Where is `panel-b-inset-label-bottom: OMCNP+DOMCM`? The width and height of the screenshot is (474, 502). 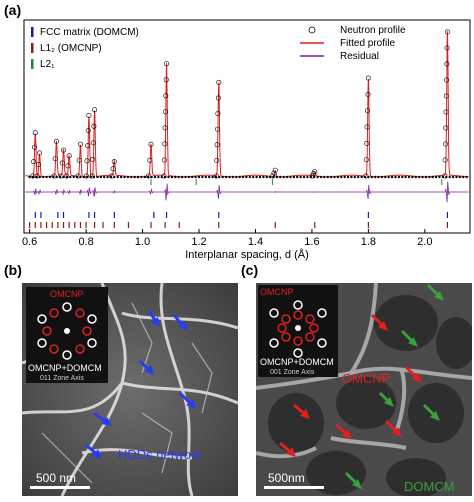
panel-b-inset-label-bottom: OMCNP+DOMCM is located at coordinates (65, 368).